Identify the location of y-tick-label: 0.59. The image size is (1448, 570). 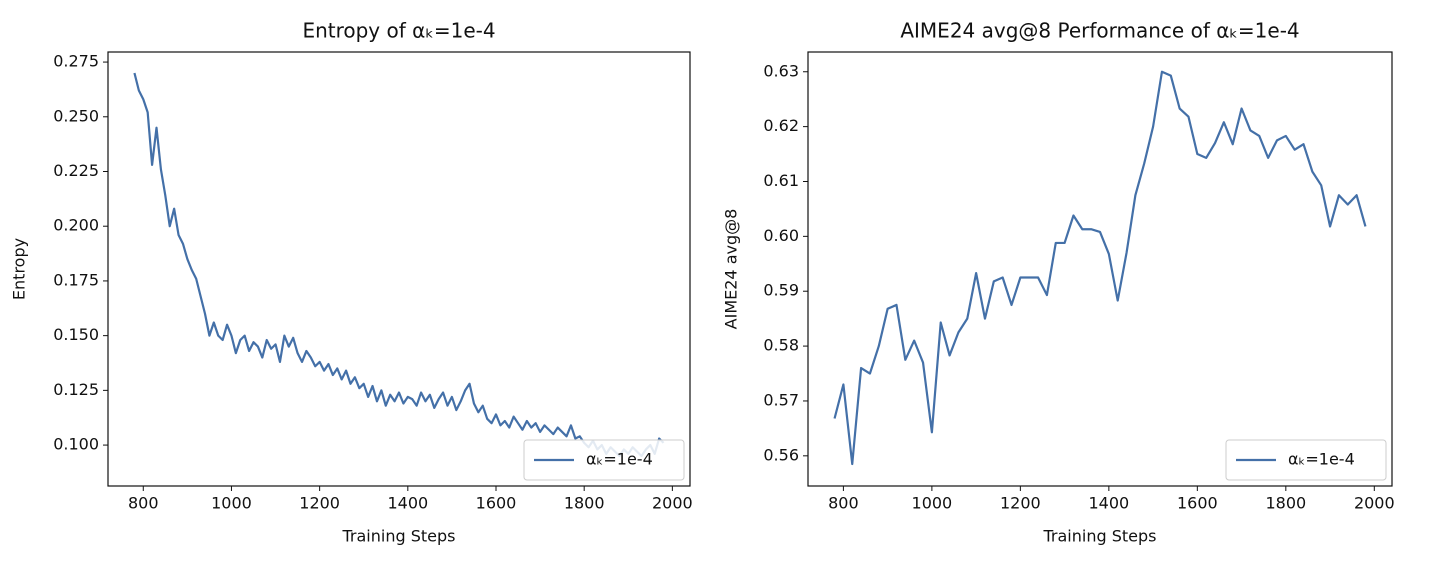
(781, 290).